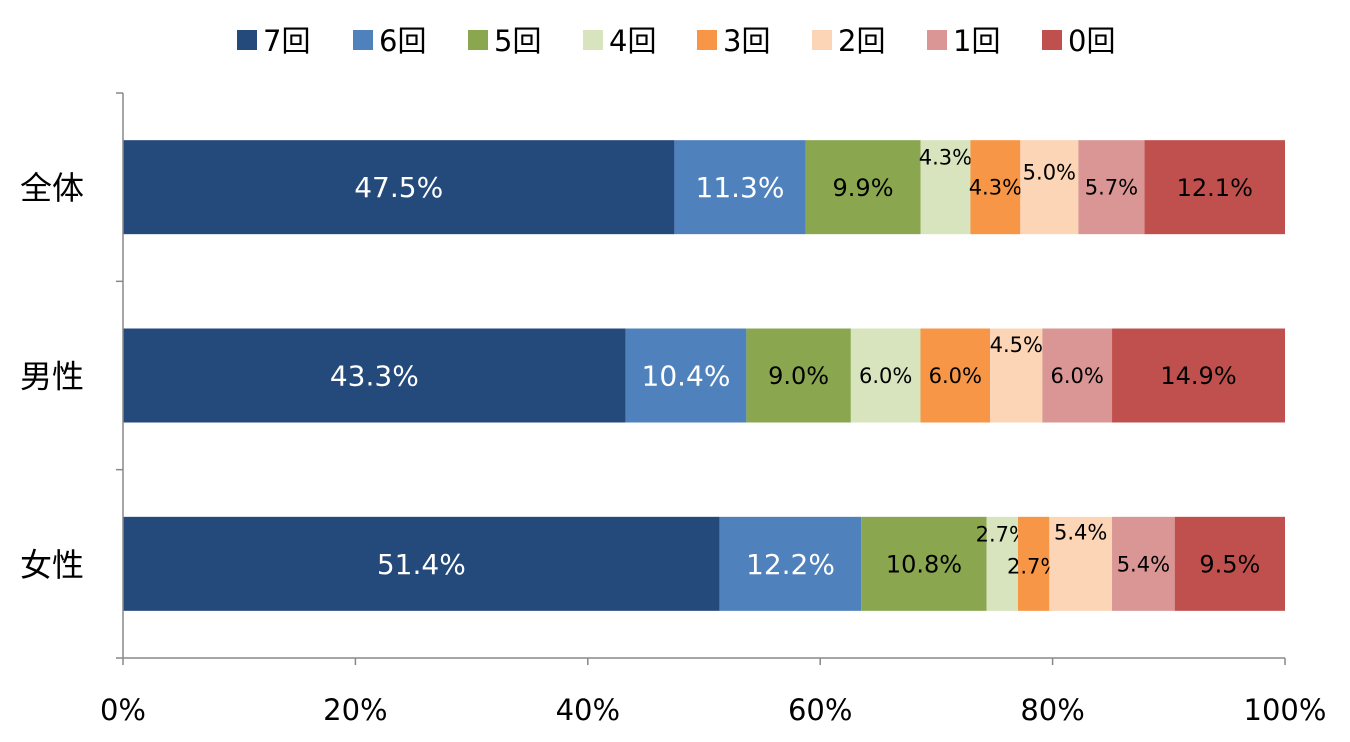 The width and height of the screenshot is (1350, 742). I want to click on x-tick-label: 100%, so click(1285, 710).